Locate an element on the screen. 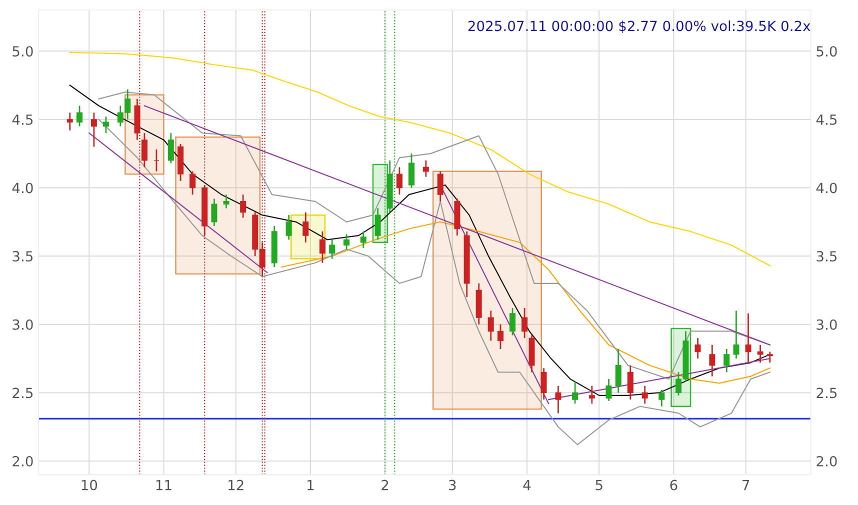 The width and height of the screenshot is (858, 505). y2-tick-label: 2.5 is located at coordinates (826, 393).